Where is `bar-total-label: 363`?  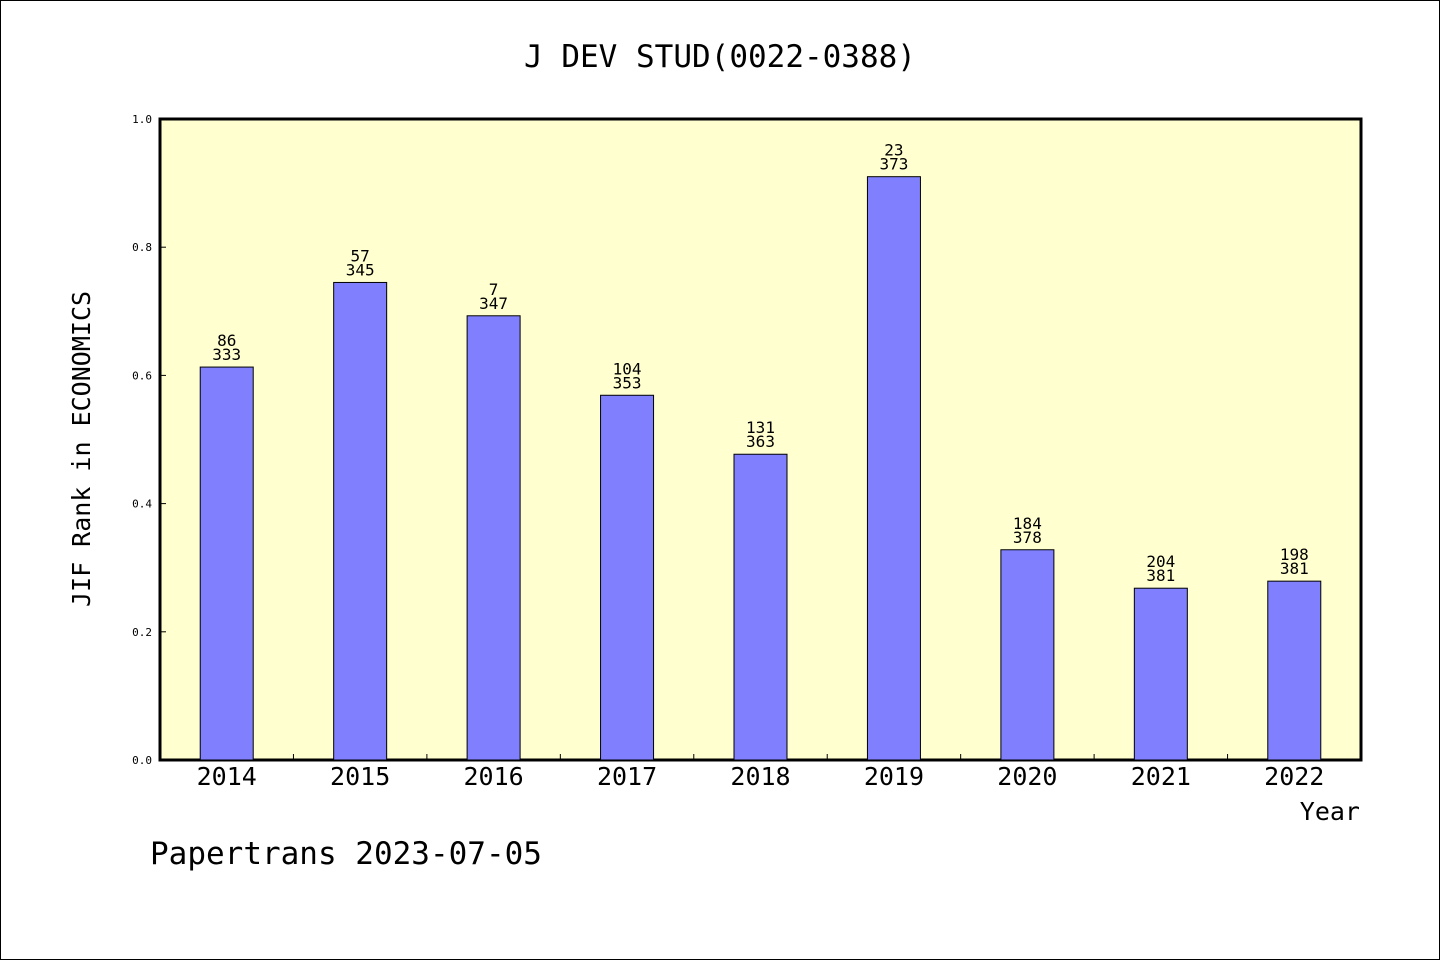 bar-total-label: 363 is located at coordinates (760, 441).